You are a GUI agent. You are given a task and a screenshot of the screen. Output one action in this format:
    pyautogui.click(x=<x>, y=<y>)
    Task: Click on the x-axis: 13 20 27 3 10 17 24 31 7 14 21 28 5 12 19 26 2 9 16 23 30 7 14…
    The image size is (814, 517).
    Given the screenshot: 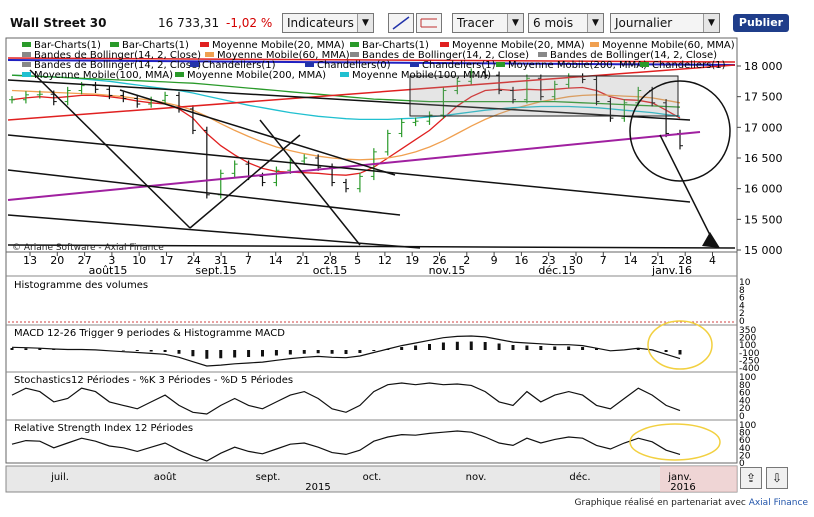 What is the action you would take?
    pyautogui.click(x=369, y=264)
    